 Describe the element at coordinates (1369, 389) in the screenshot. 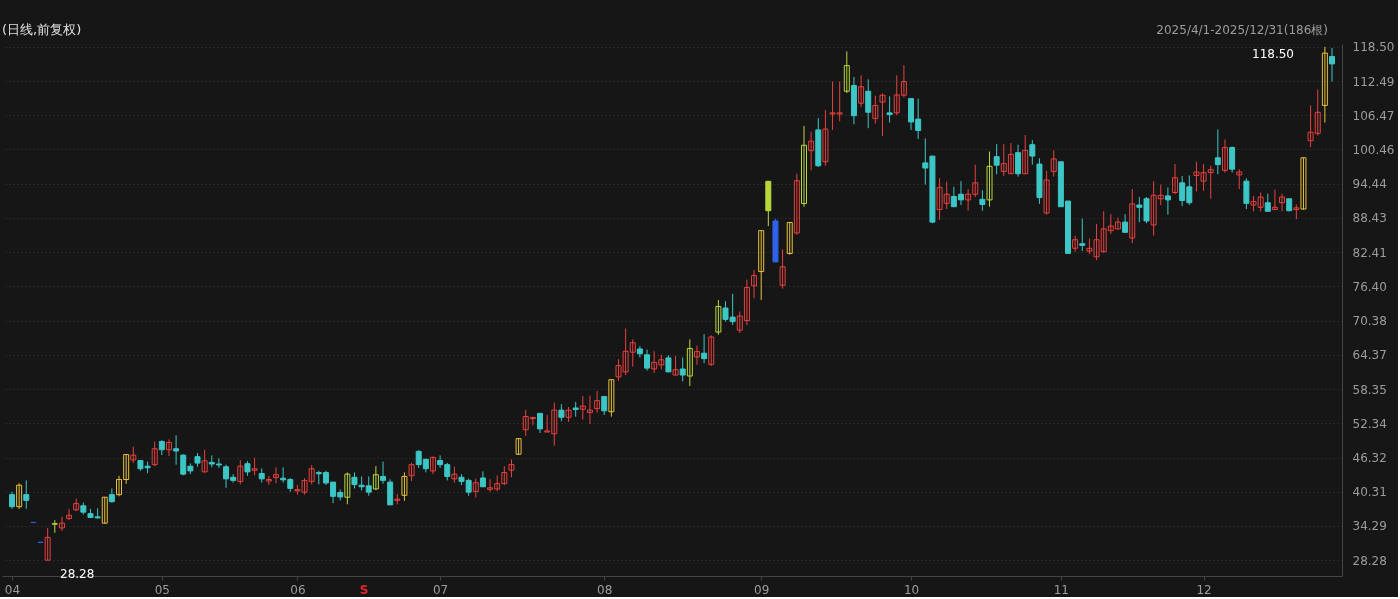

I see `y-tick-label: 58.35` at that location.